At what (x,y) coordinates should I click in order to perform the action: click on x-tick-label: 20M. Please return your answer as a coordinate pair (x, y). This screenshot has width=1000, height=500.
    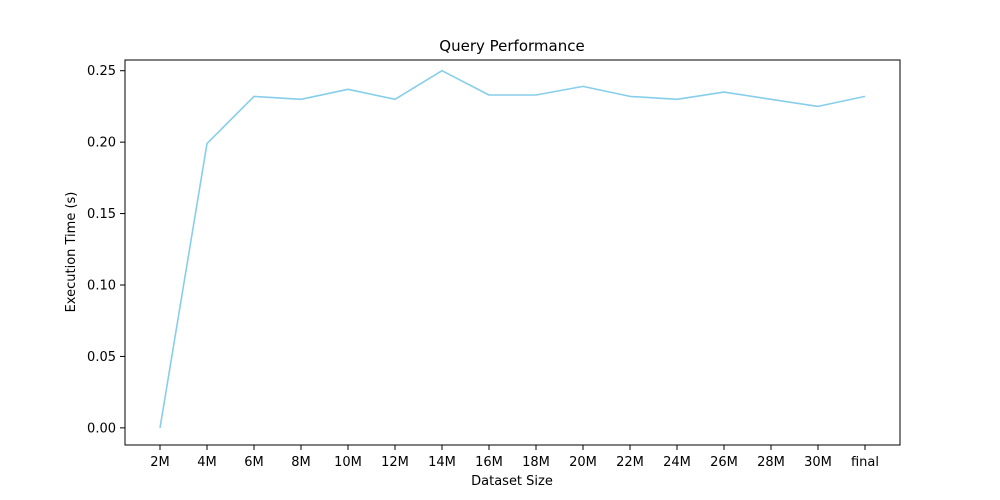
    Looking at the image, I should click on (583, 462).